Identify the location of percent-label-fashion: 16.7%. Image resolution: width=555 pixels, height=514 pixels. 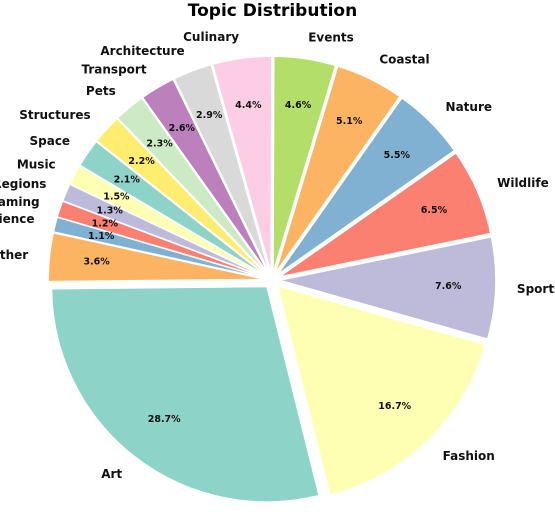
(394, 406).